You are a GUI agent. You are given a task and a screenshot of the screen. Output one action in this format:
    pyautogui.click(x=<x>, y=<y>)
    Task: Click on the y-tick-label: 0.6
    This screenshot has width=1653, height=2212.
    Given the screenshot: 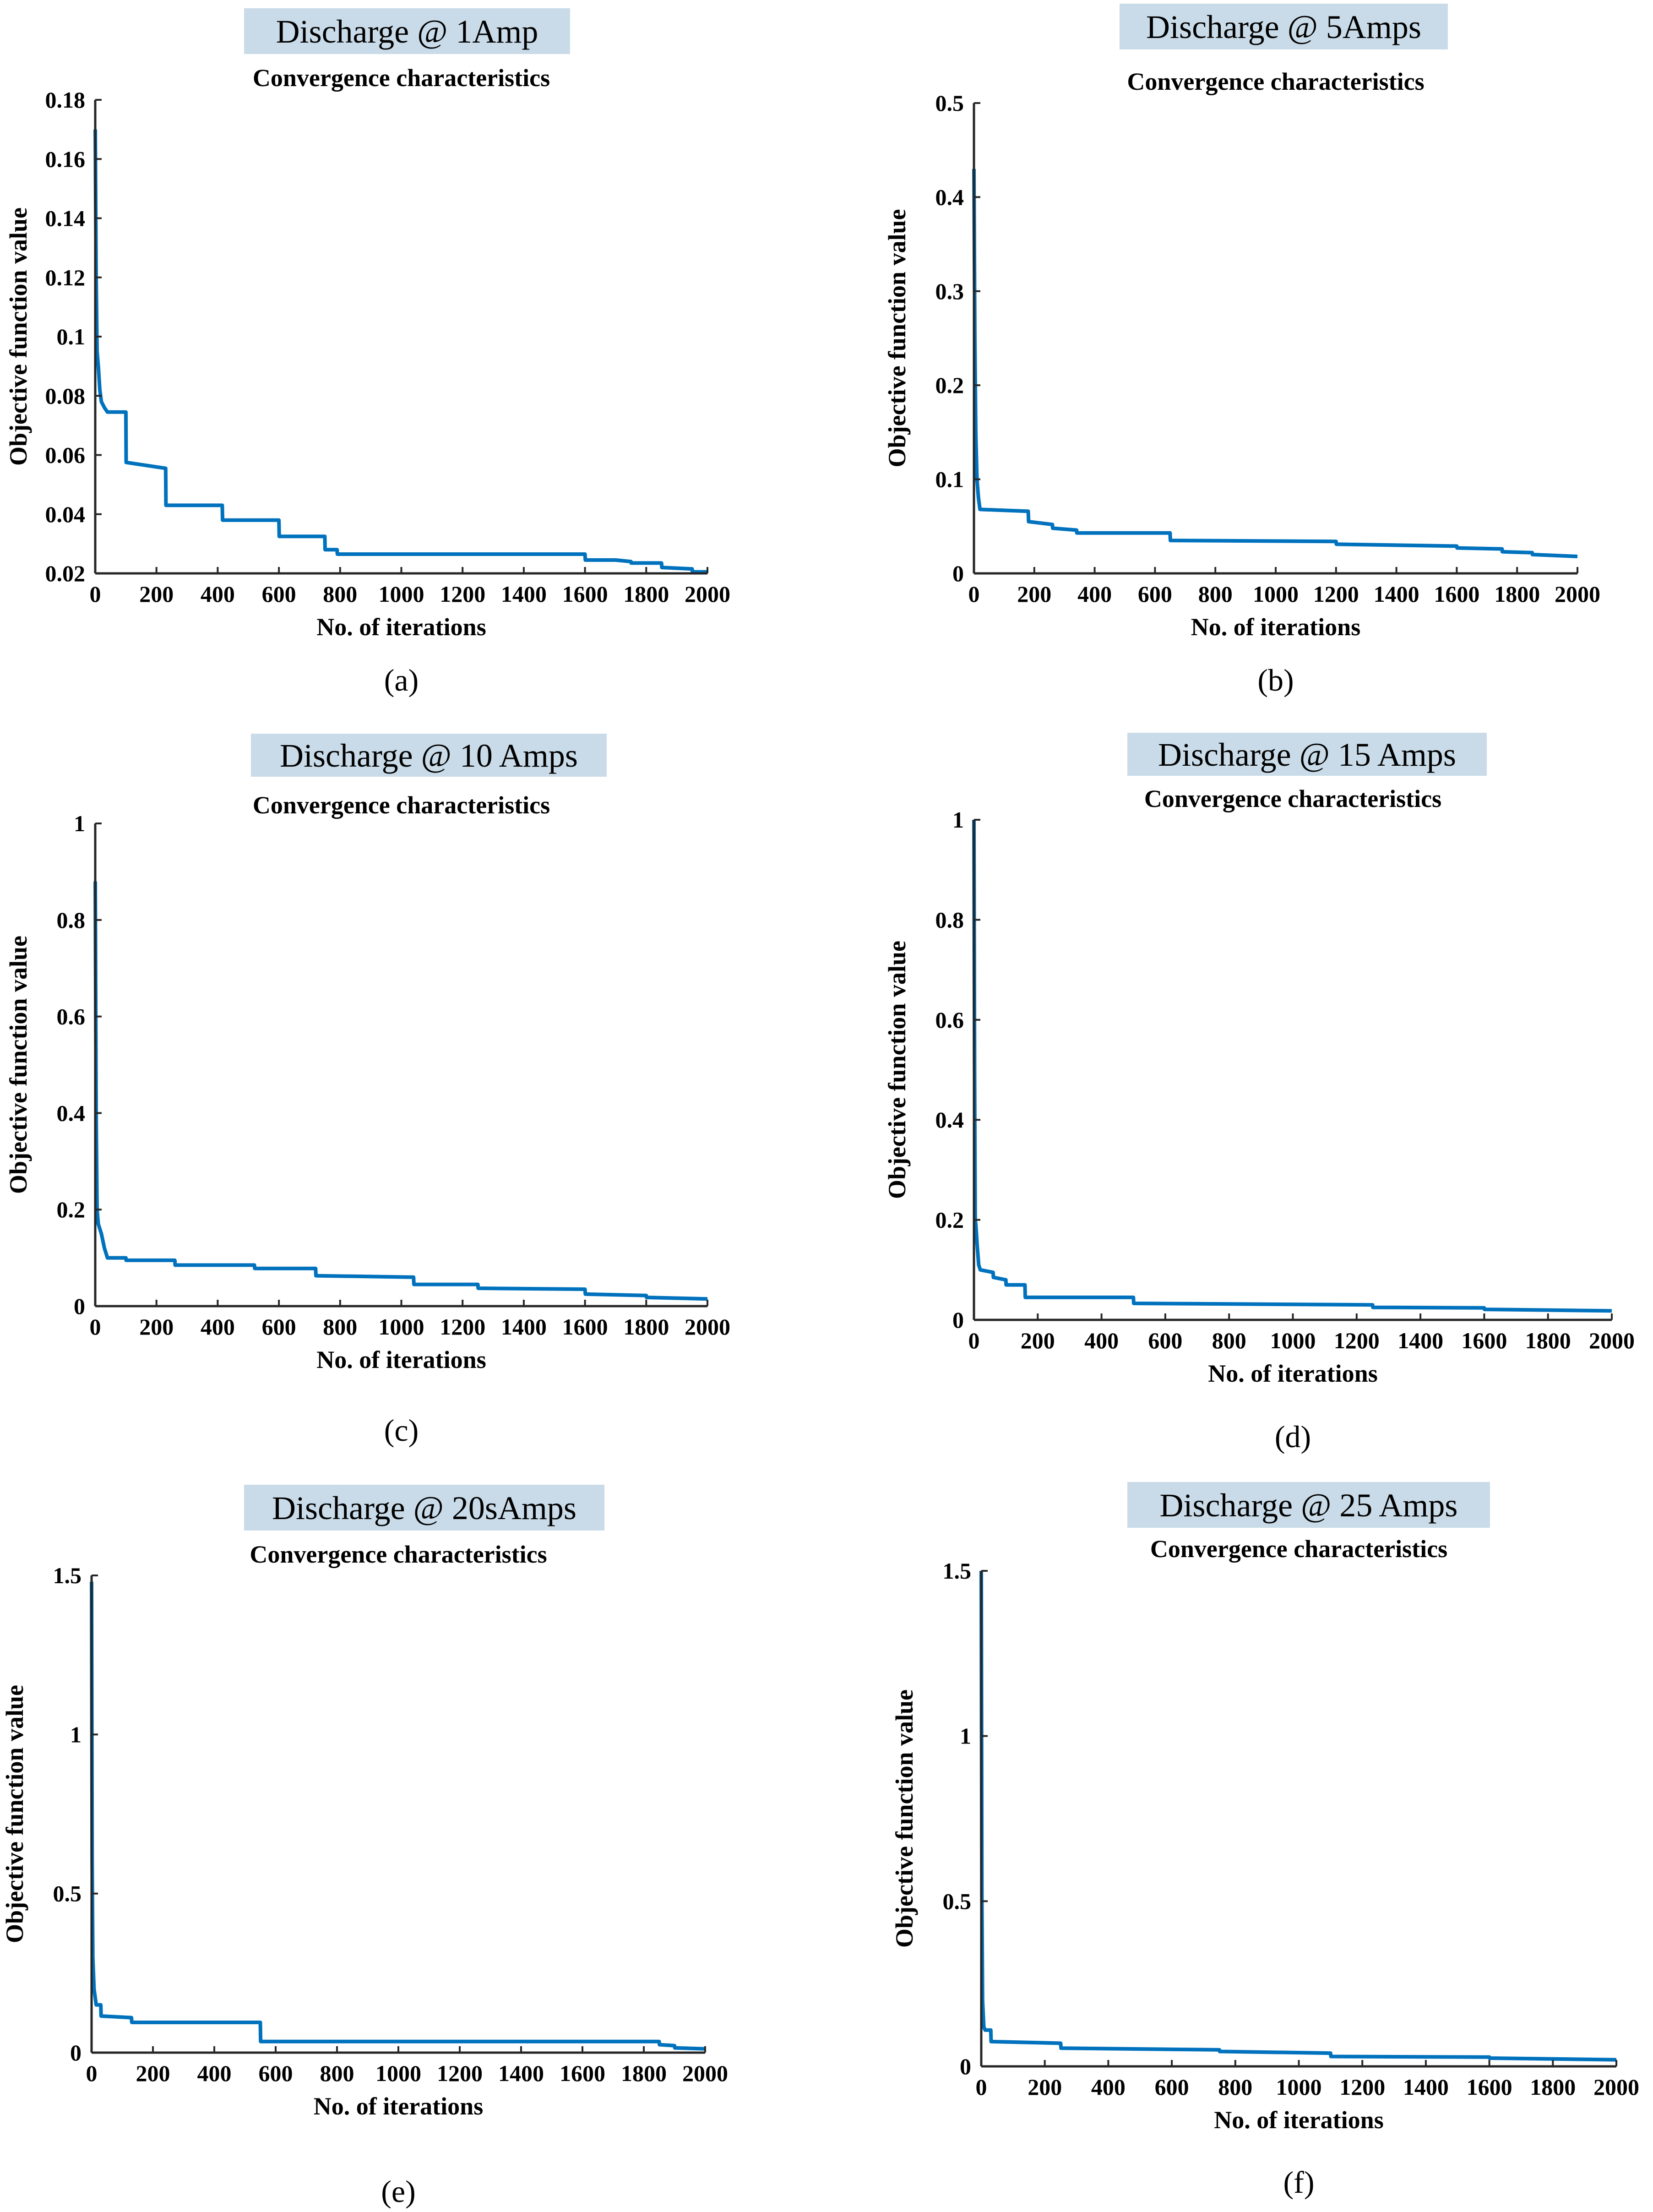 What is the action you would take?
    pyautogui.click(x=71, y=1017)
    